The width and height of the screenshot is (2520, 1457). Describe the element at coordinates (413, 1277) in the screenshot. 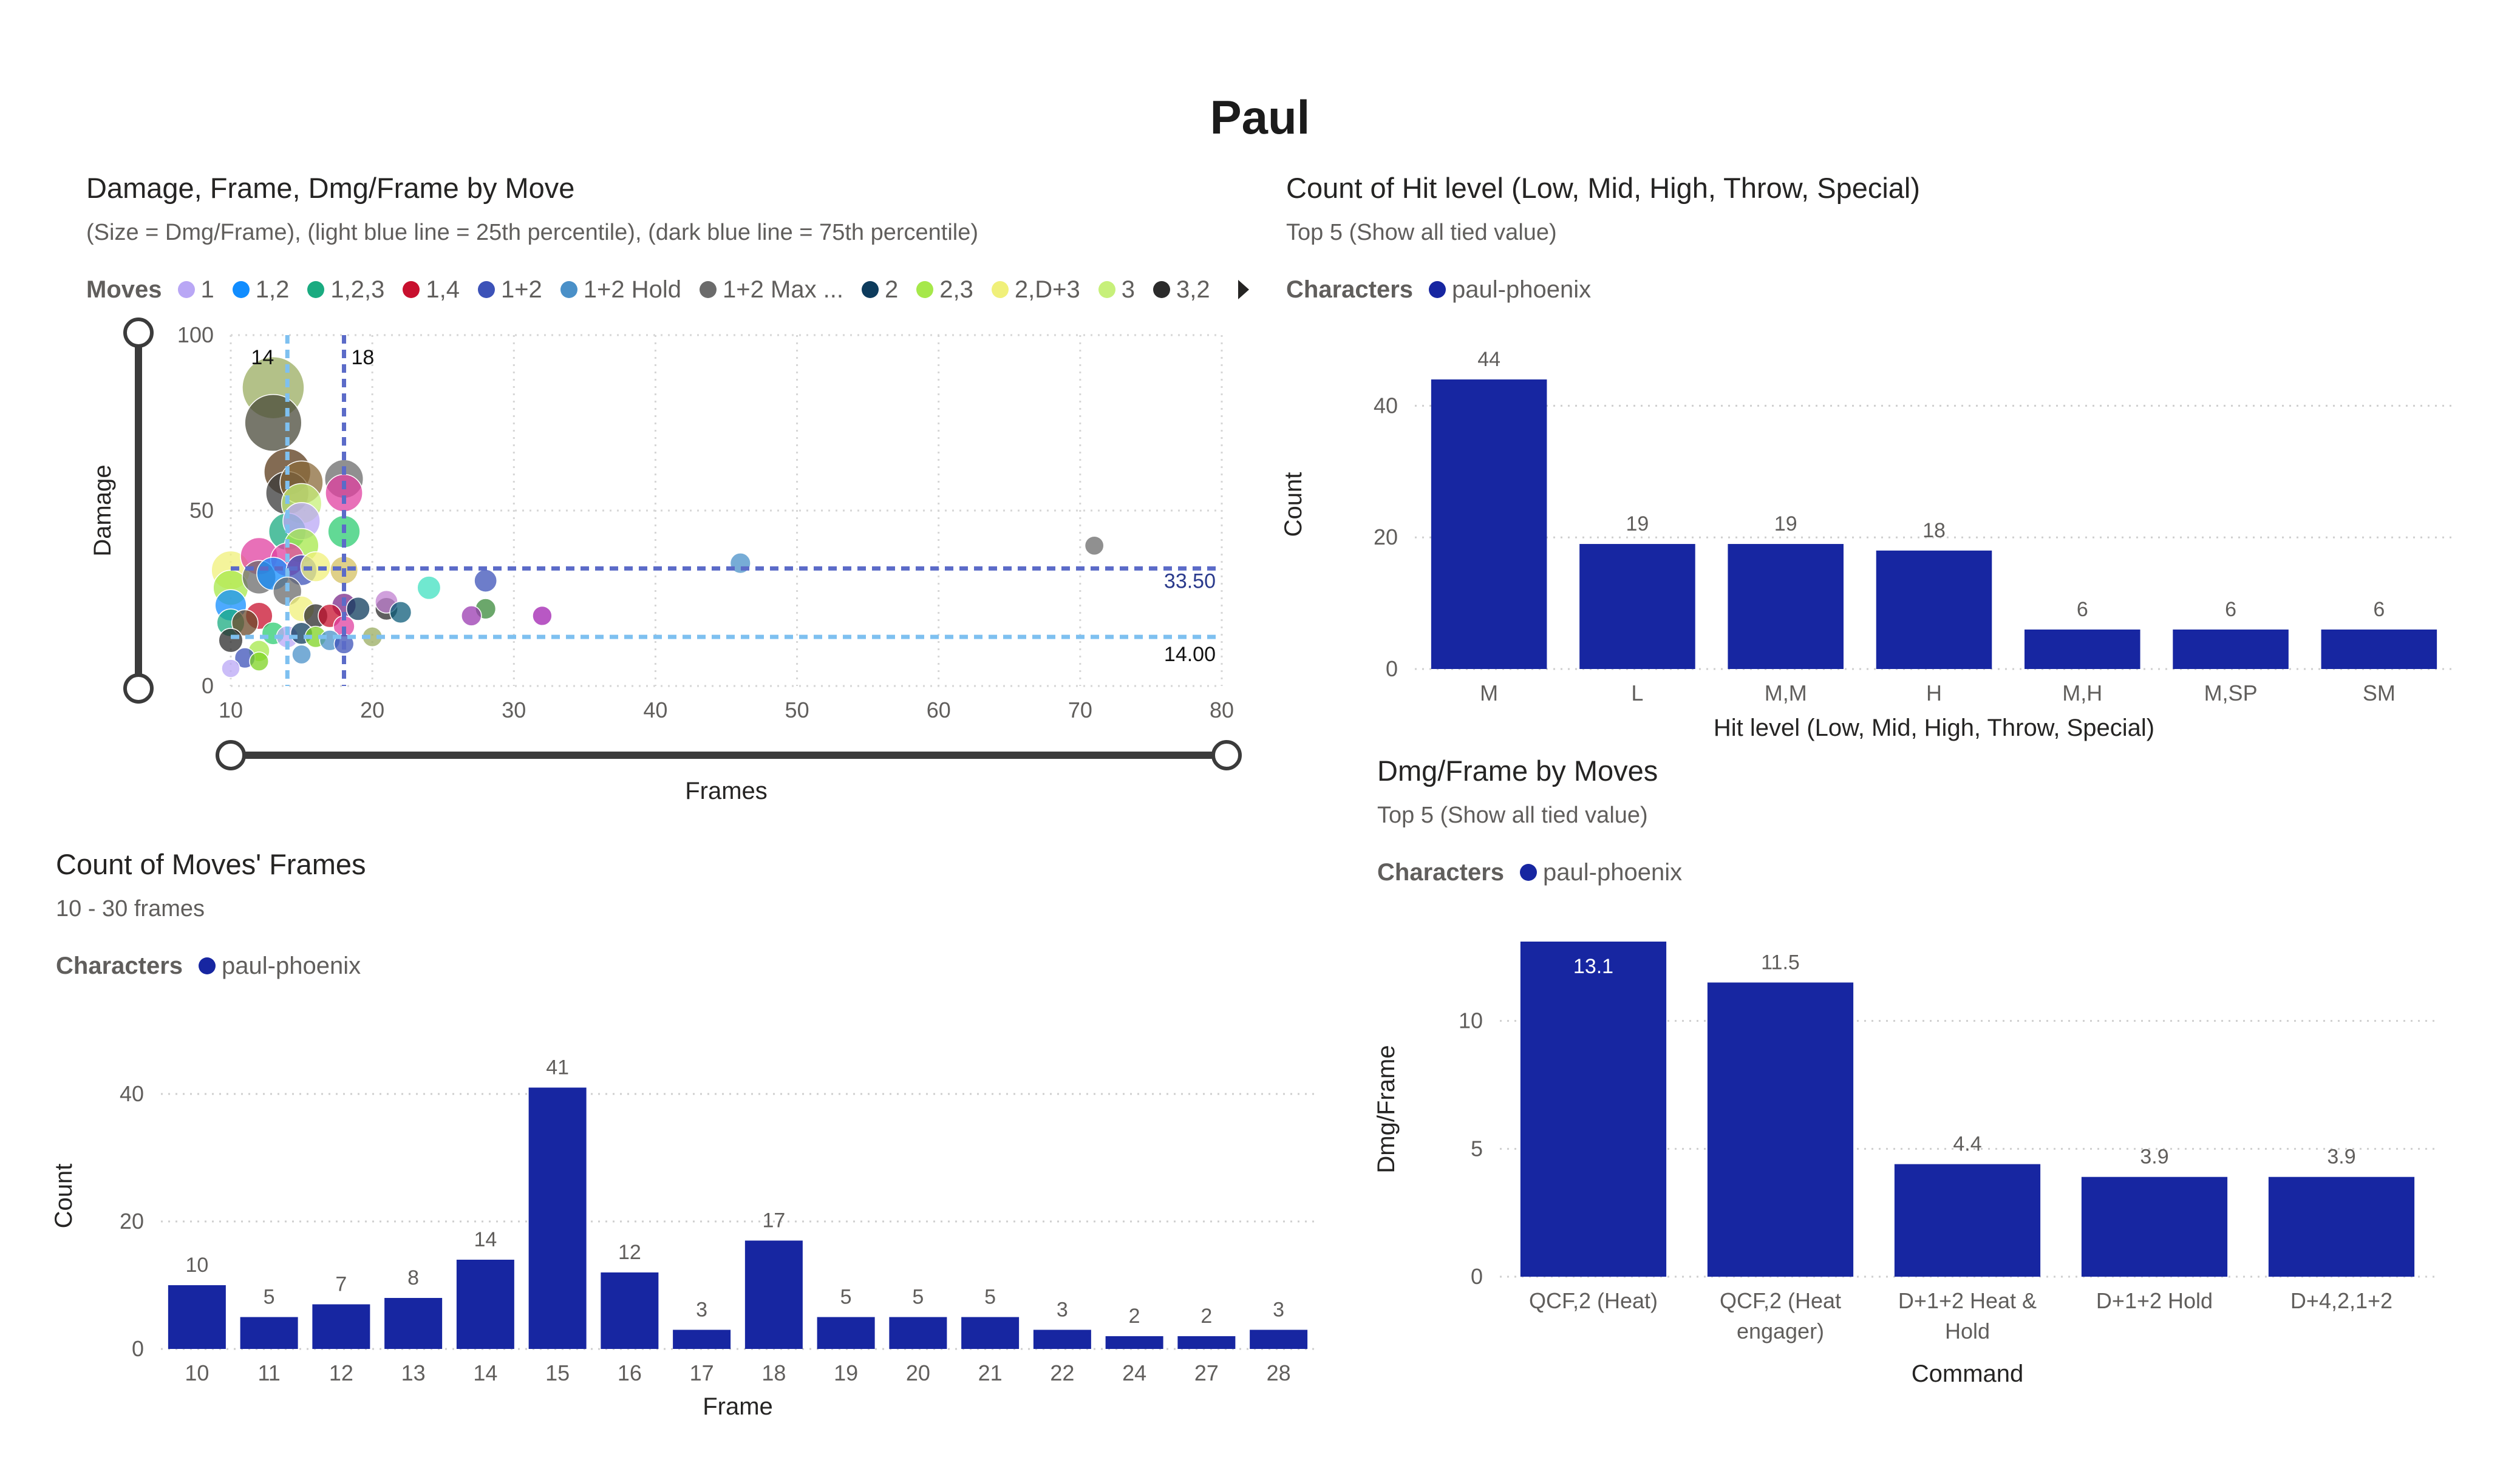

I see `data-label: 8` at that location.